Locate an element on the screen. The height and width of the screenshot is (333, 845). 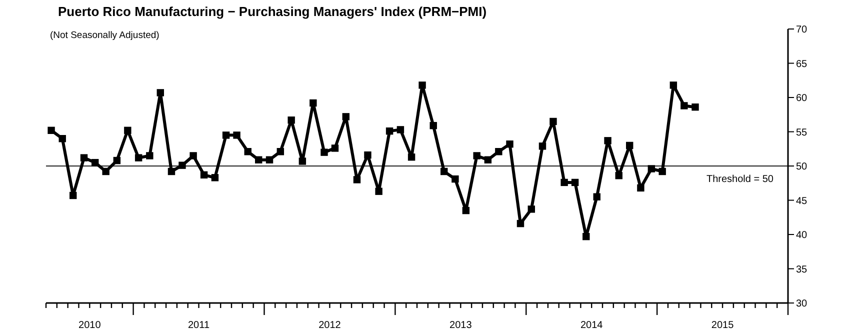
ref-line-label: Threshold = 50 is located at coordinates (740, 179).